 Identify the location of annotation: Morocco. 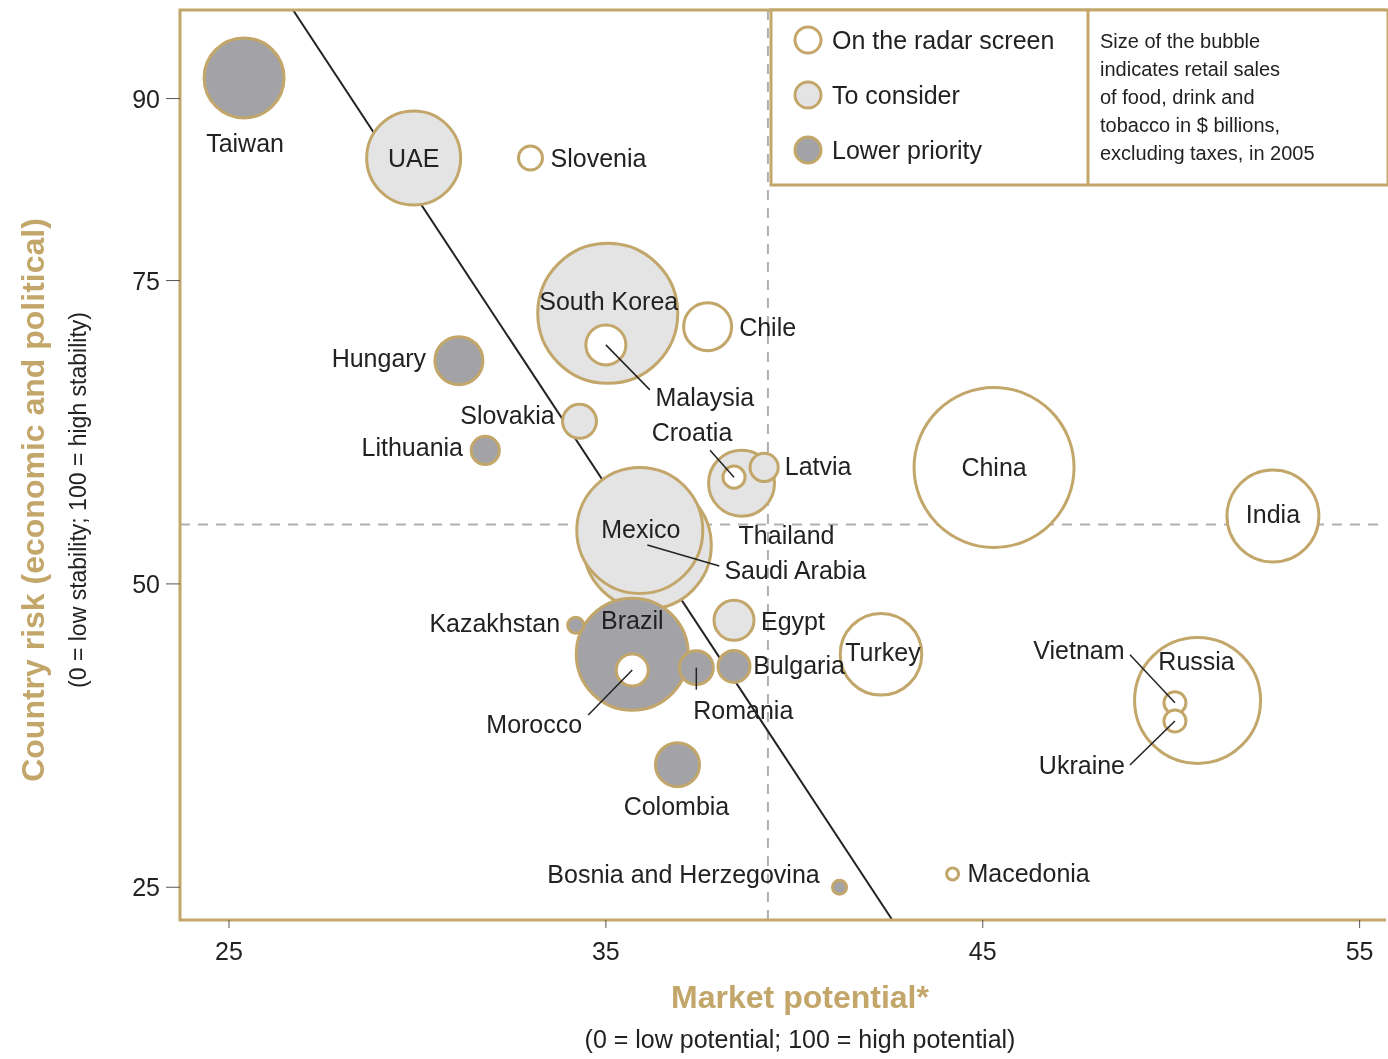
(534, 724).